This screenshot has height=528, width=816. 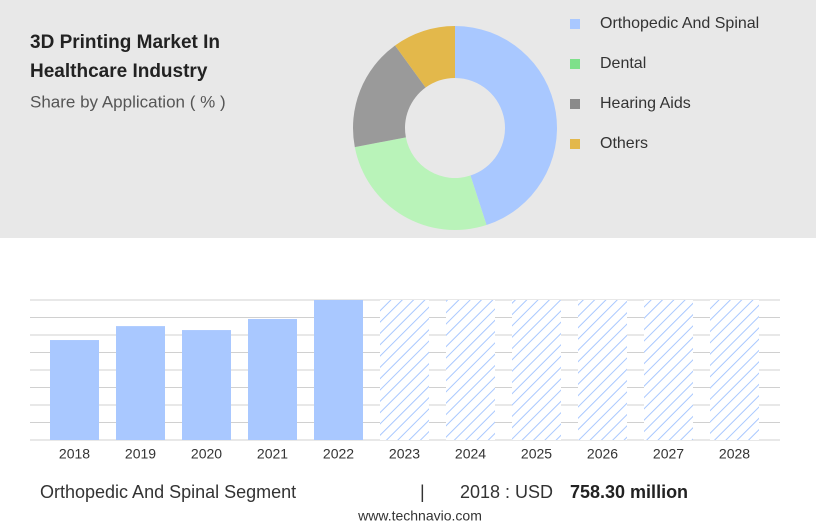 I want to click on x-tick-label: 2028, so click(x=734, y=454).